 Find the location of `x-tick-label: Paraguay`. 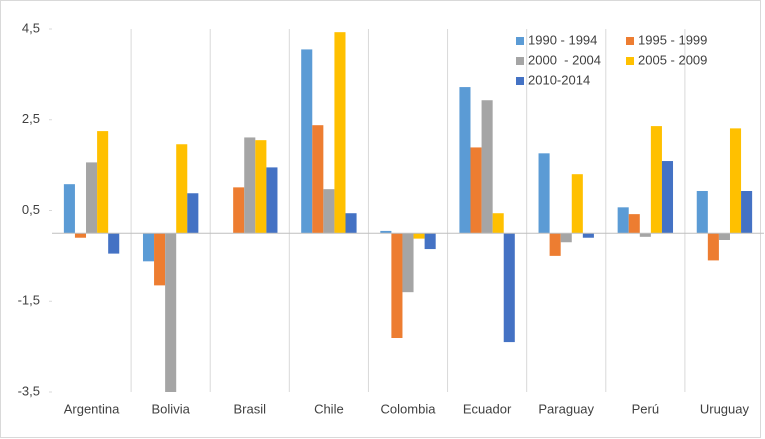

x-tick-label: Paraguay is located at coordinates (566, 408).